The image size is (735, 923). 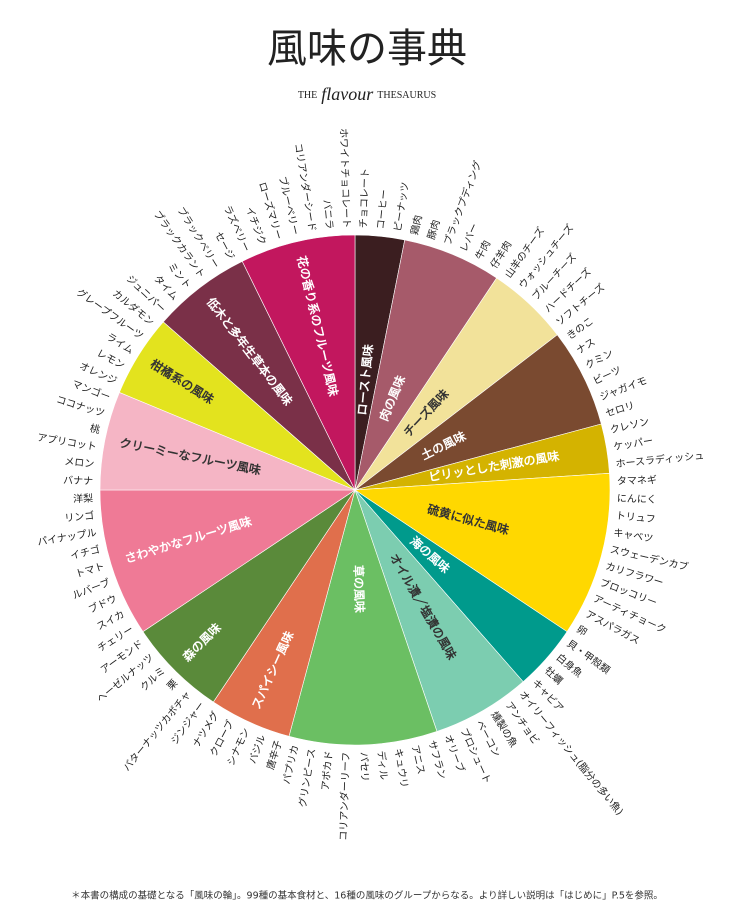 I want to click on ingredient-label: パセリ, so click(x=364, y=767).